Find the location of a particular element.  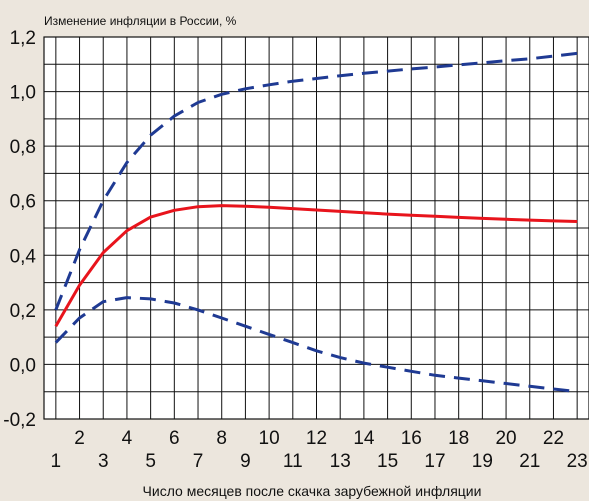

x-tick-label: 23 is located at coordinates (577, 461).